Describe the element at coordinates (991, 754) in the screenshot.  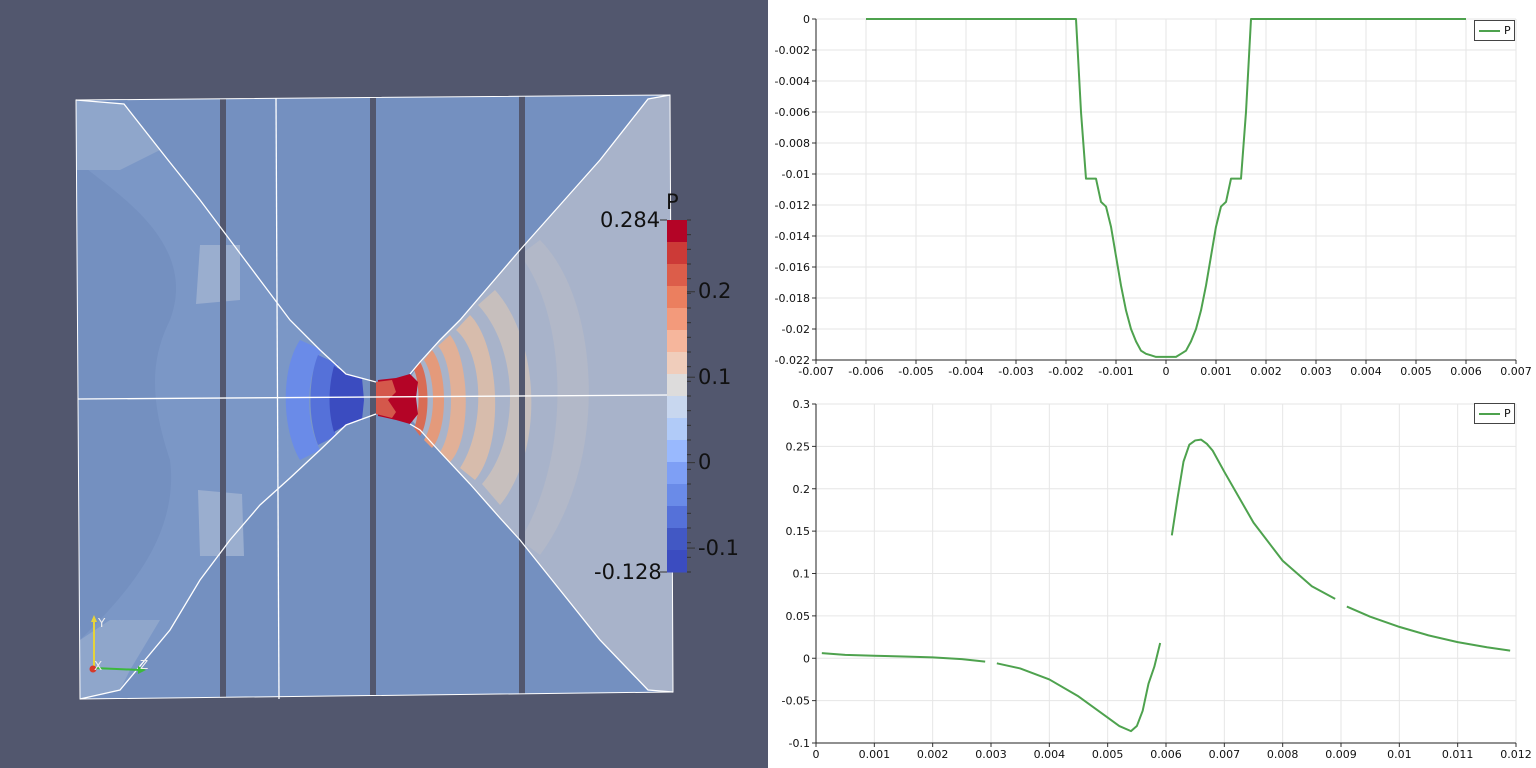
I see `x-tick-label: 0.003` at that location.